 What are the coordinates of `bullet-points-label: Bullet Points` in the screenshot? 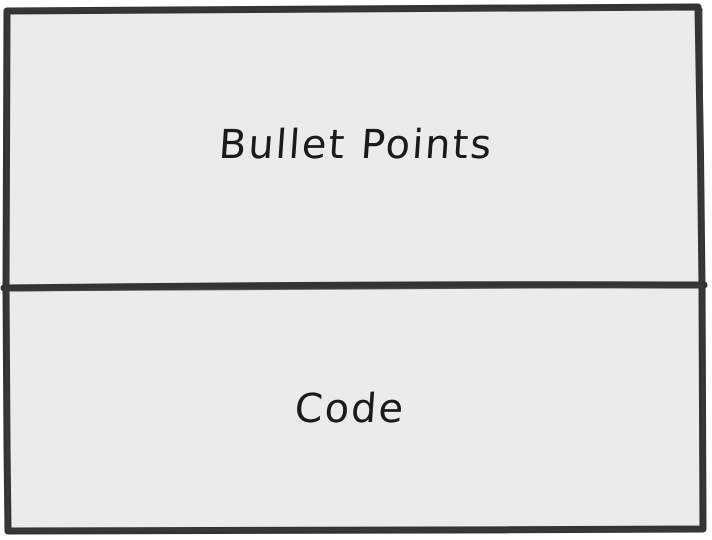 It's located at (356, 145).